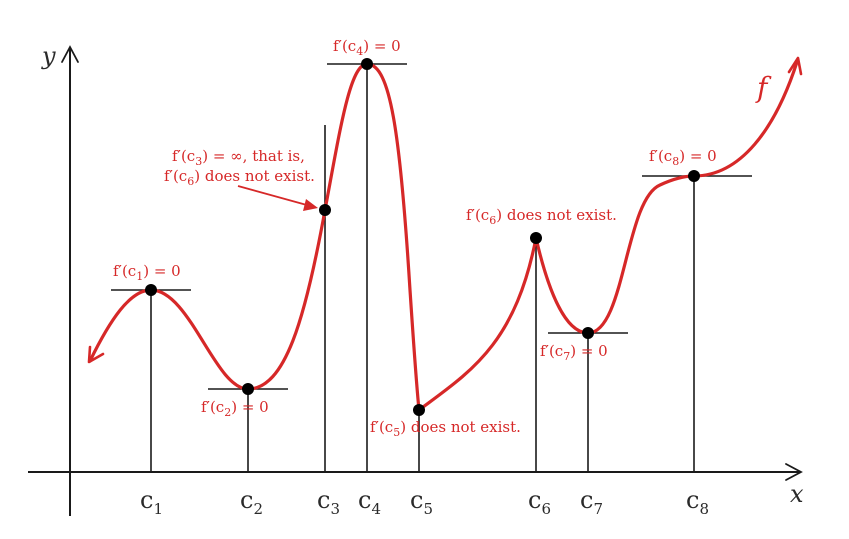 The height and width of the screenshot is (539, 849). What do you see at coordinates (763, 87) in the screenshot?
I see `function-label: f` at bounding box center [763, 87].